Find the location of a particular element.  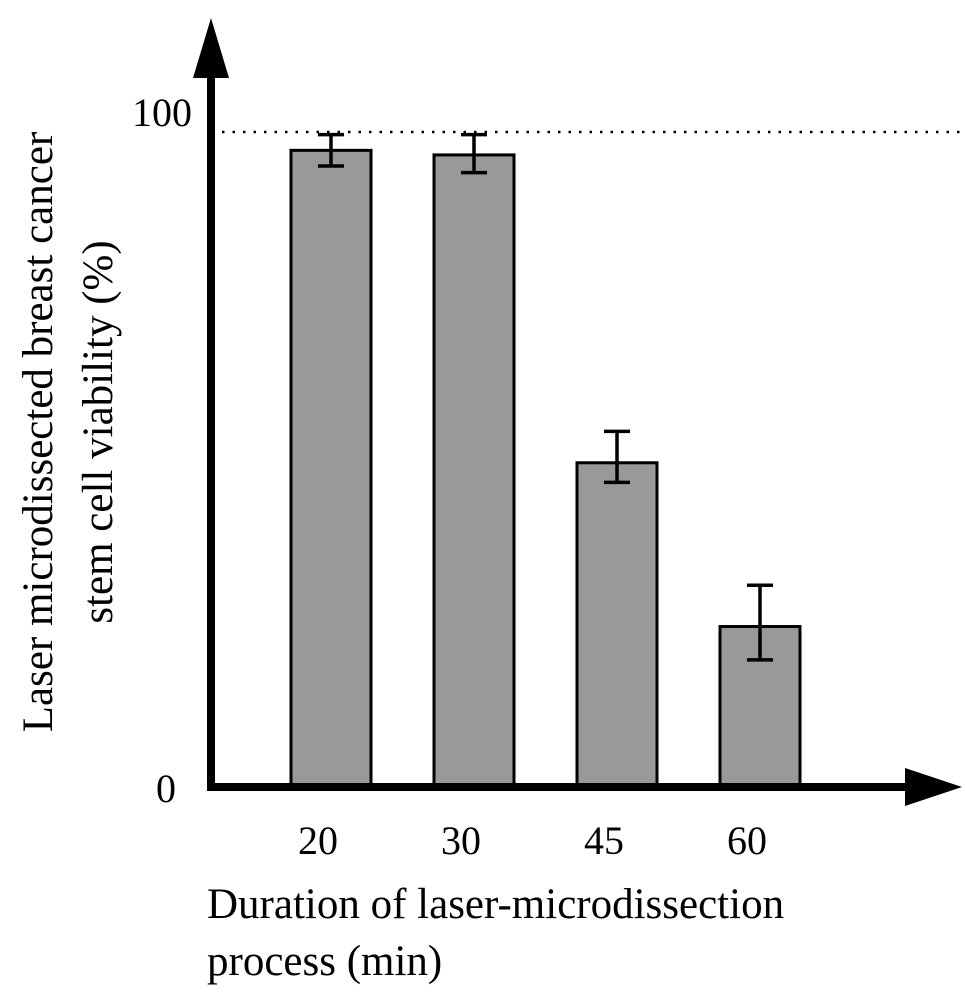

x-axis-title-line-1: Duration of laser-microdissection is located at coordinates (495, 904).